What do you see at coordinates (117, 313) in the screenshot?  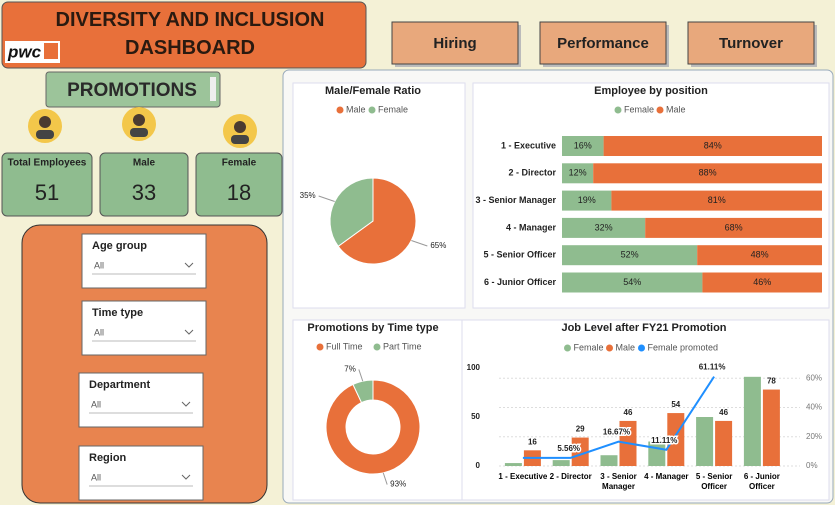 I see `filter-label: Time type` at bounding box center [117, 313].